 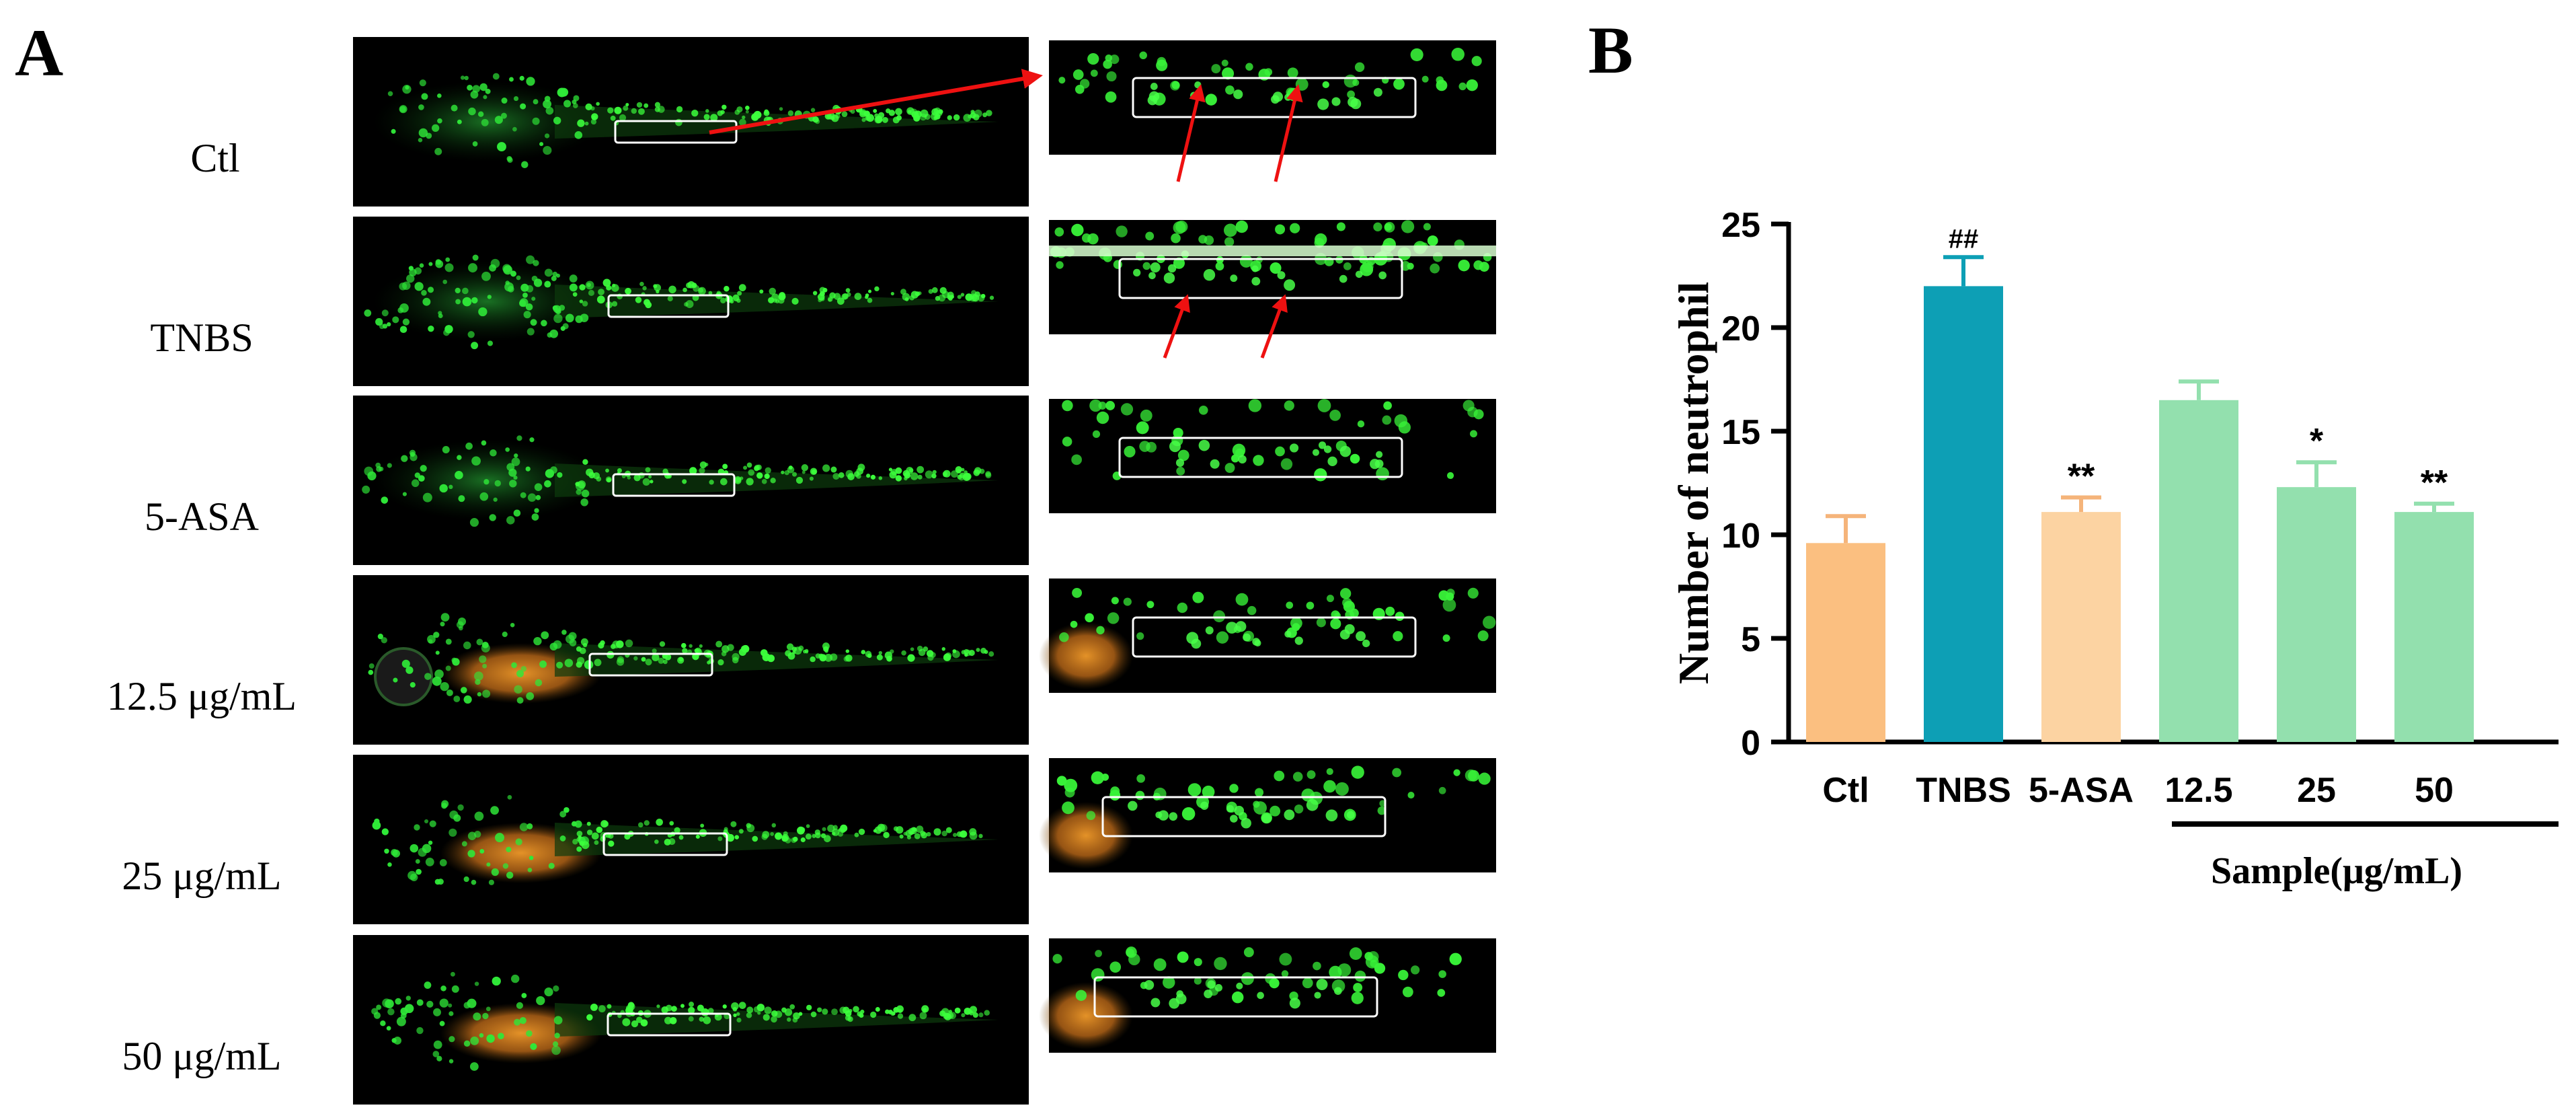 What do you see at coordinates (202, 516) in the screenshot?
I see `row-label: 5-ASA` at bounding box center [202, 516].